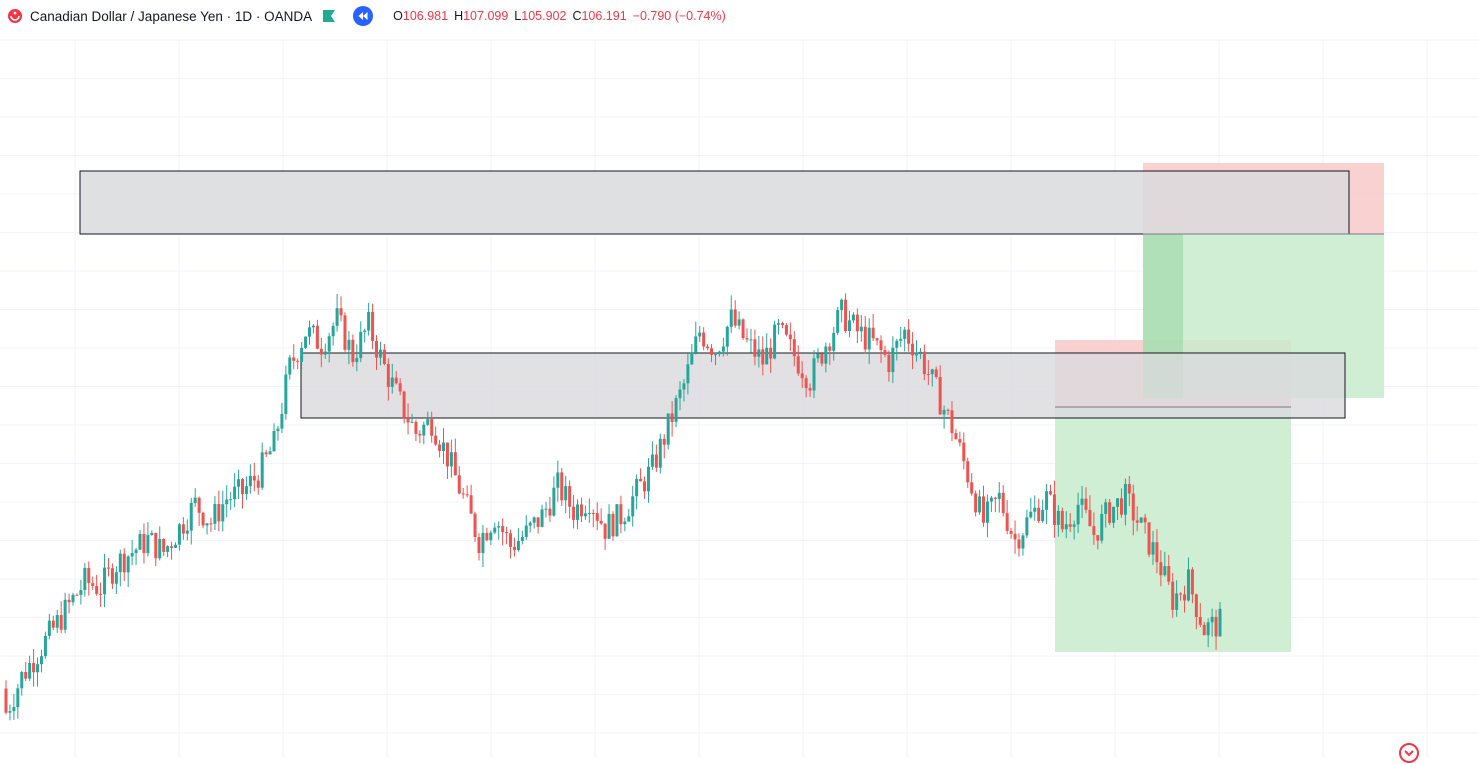 Image resolution: width=1478 pixels, height=764 pixels. I want to click on resistance-zone-top, so click(714, 202).